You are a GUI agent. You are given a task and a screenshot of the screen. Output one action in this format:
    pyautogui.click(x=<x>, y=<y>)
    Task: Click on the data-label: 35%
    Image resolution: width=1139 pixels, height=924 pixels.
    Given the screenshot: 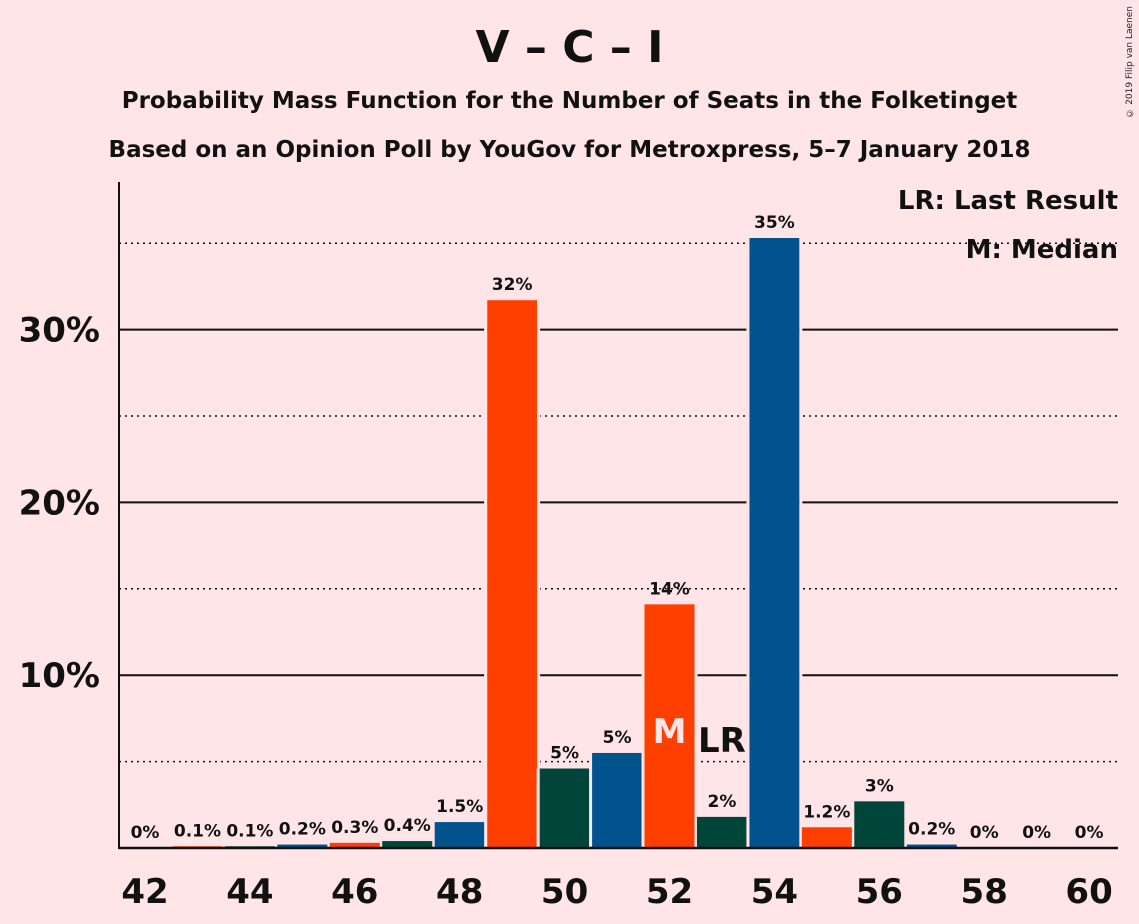 What is the action you would take?
    pyautogui.click(x=774, y=223)
    